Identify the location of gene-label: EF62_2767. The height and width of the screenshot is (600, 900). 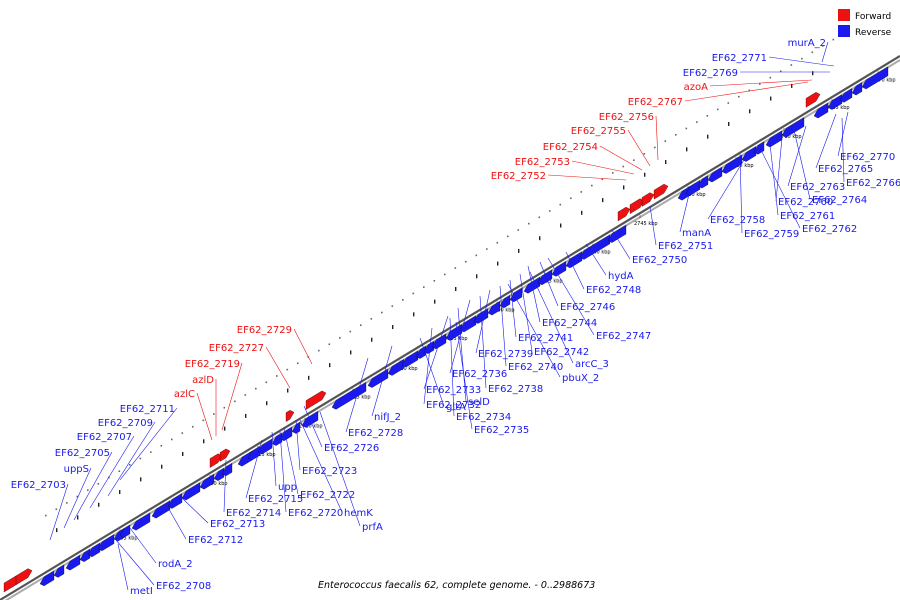
(655, 102).